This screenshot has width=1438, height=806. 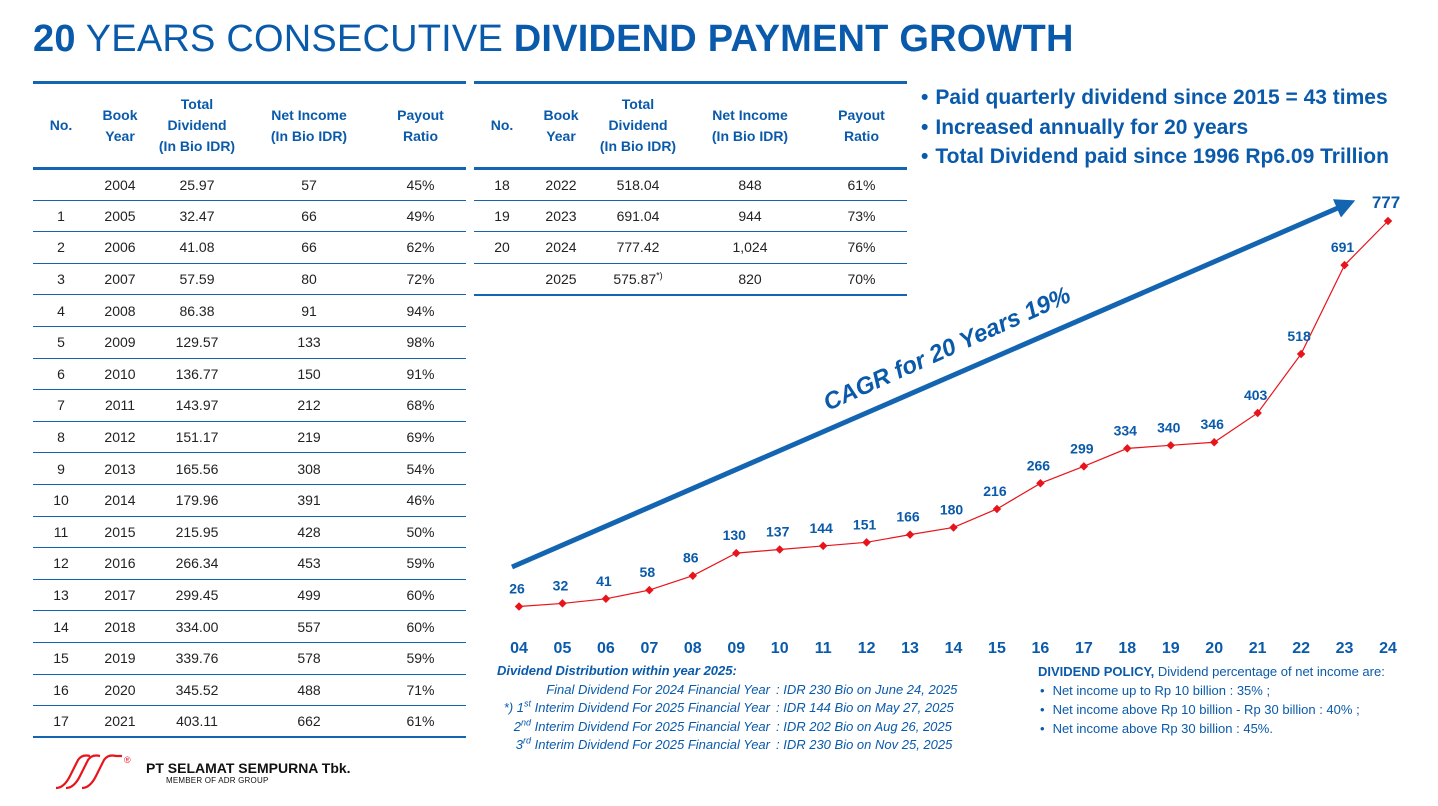 What do you see at coordinates (861, 184) in the screenshot?
I see `cell-payout: 61%` at bounding box center [861, 184].